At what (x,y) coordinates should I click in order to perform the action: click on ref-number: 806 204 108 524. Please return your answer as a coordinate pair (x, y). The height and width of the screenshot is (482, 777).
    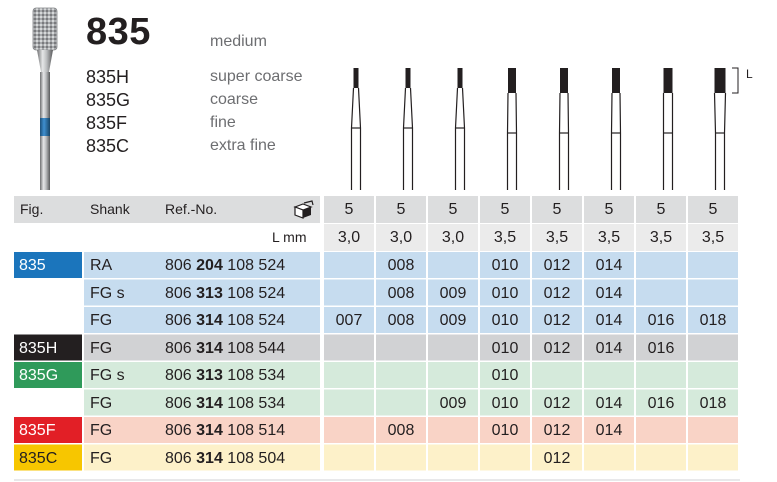
    Looking at the image, I should click on (225, 265).